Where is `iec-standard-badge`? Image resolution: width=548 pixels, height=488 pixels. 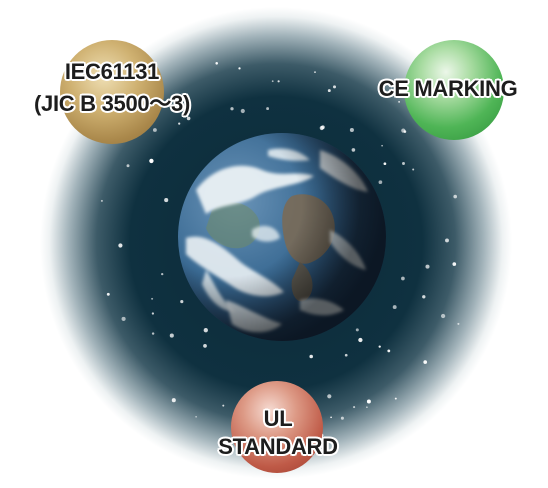 iec-standard-badge is located at coordinates (112, 92).